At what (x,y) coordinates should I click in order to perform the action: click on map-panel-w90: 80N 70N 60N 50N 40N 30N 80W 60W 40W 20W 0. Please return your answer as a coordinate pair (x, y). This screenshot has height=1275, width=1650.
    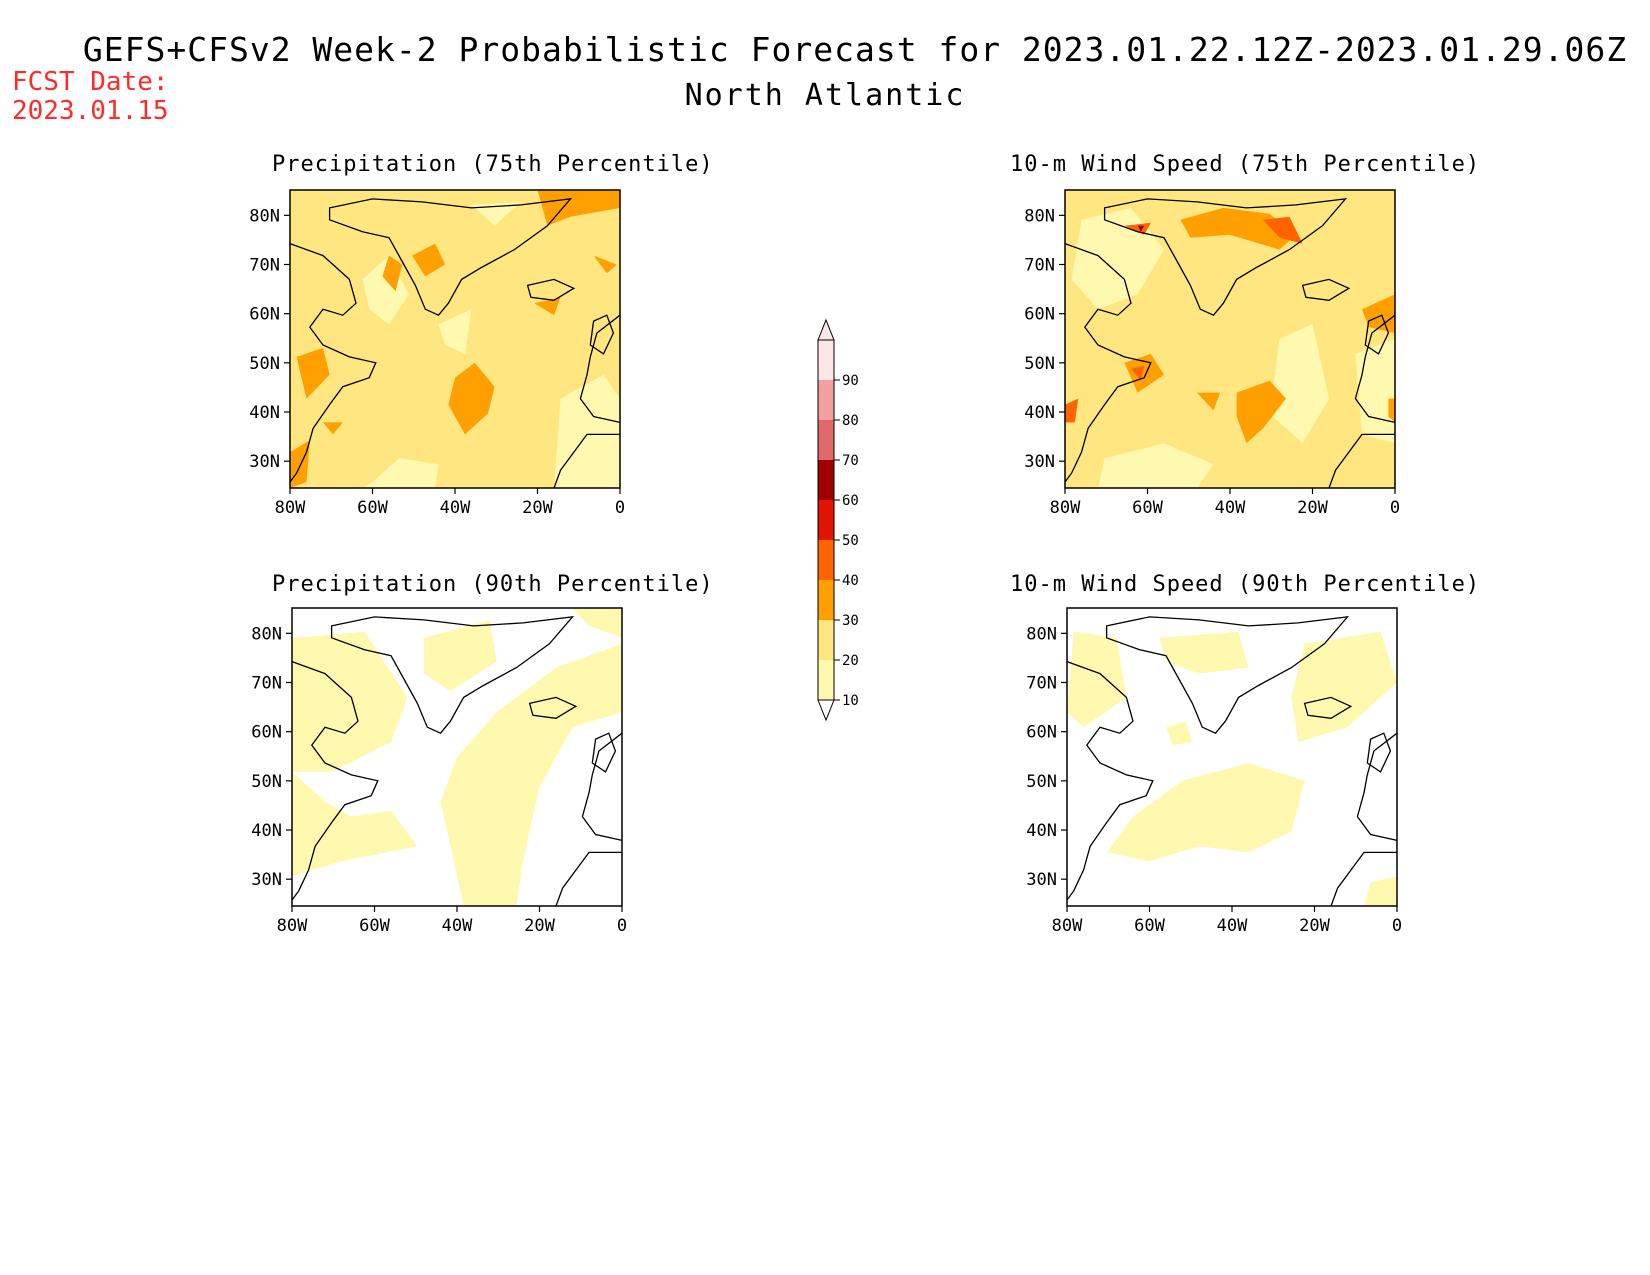
    Looking at the image, I should click on (1214, 771).